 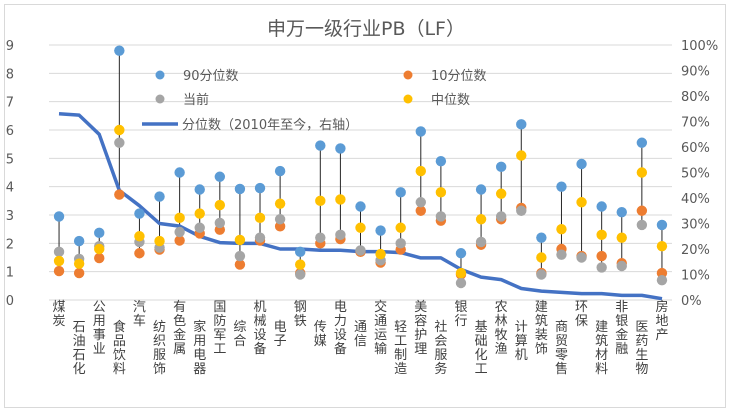 I want to click on y-tick-label: 0, so click(x=10, y=301).